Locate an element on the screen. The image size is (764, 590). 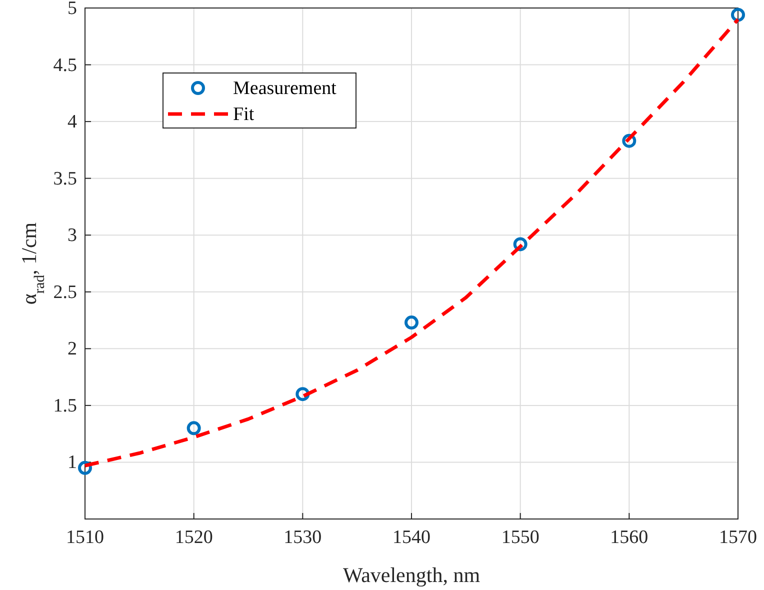
legend-label: Measurement is located at coordinates (285, 88).